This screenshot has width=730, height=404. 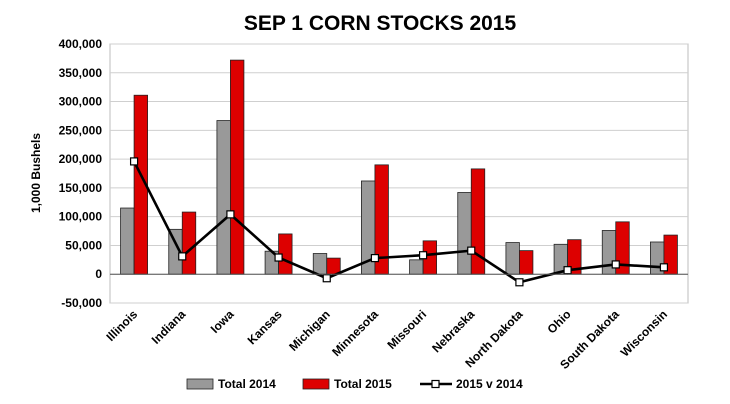 I want to click on y-tick-label: 300,000, so click(x=81, y=102).